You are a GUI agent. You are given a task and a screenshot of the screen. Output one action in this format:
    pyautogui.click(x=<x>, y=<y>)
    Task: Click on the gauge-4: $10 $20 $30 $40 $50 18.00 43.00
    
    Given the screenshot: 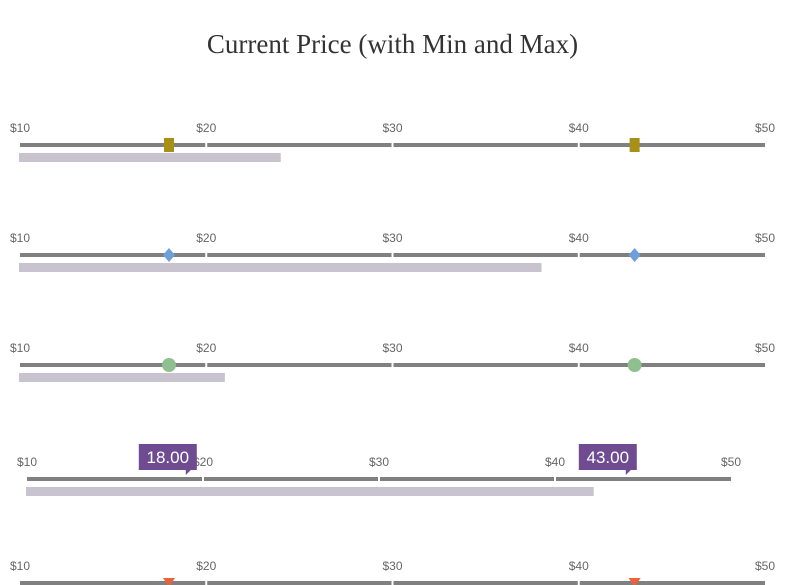 What is the action you would take?
    pyautogui.click(x=379, y=470)
    